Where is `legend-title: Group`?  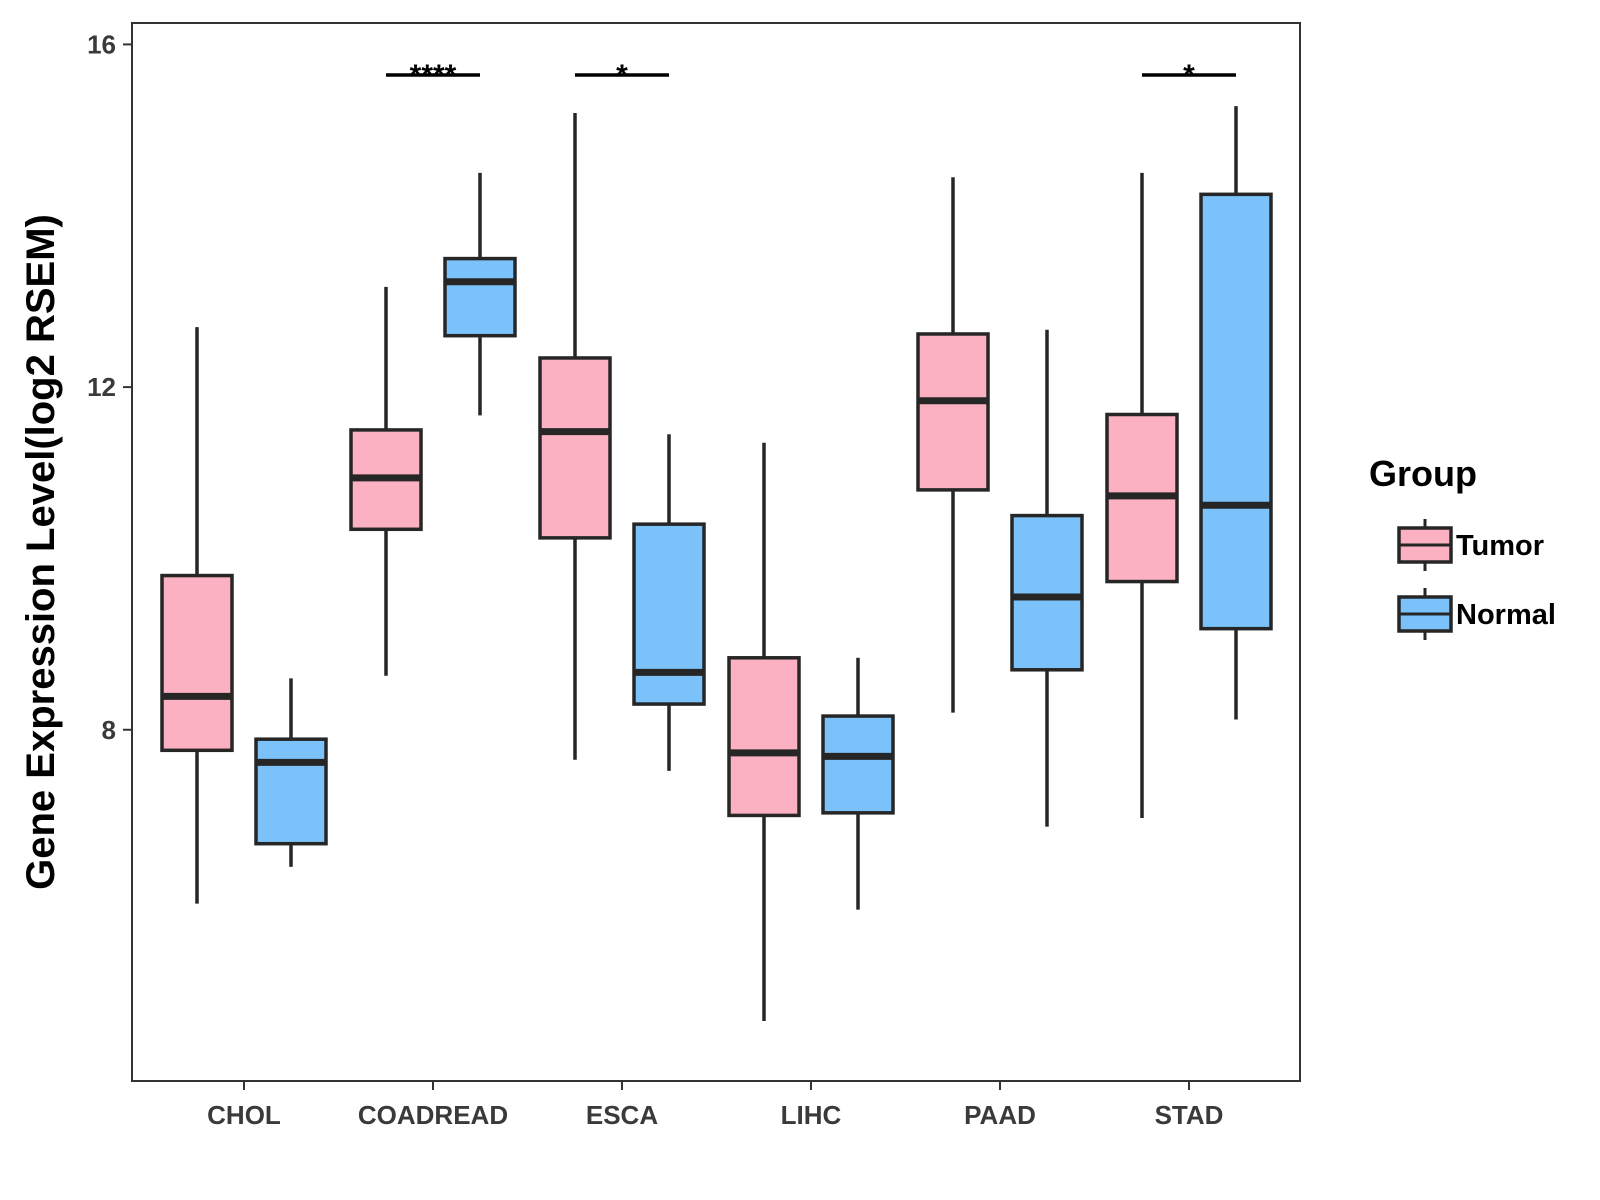
legend-title: Group is located at coordinates (1423, 473).